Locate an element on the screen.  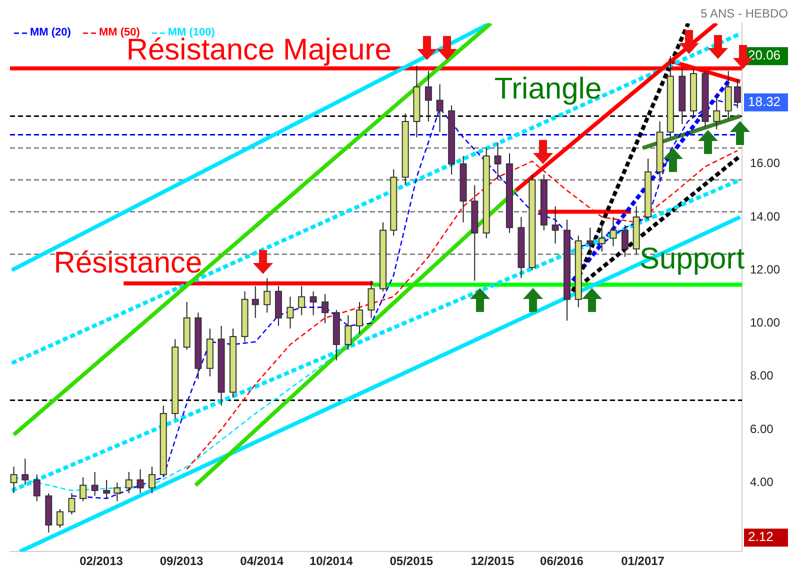
annotation: Support is located at coordinates (692, 259).